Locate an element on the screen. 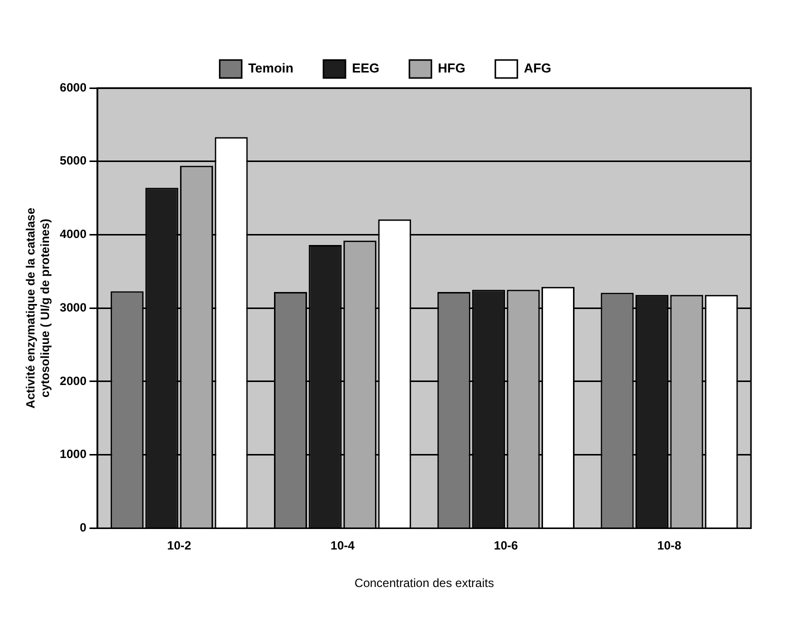 This screenshot has width=811, height=635. y-tick-label: 4000 is located at coordinates (73, 234).